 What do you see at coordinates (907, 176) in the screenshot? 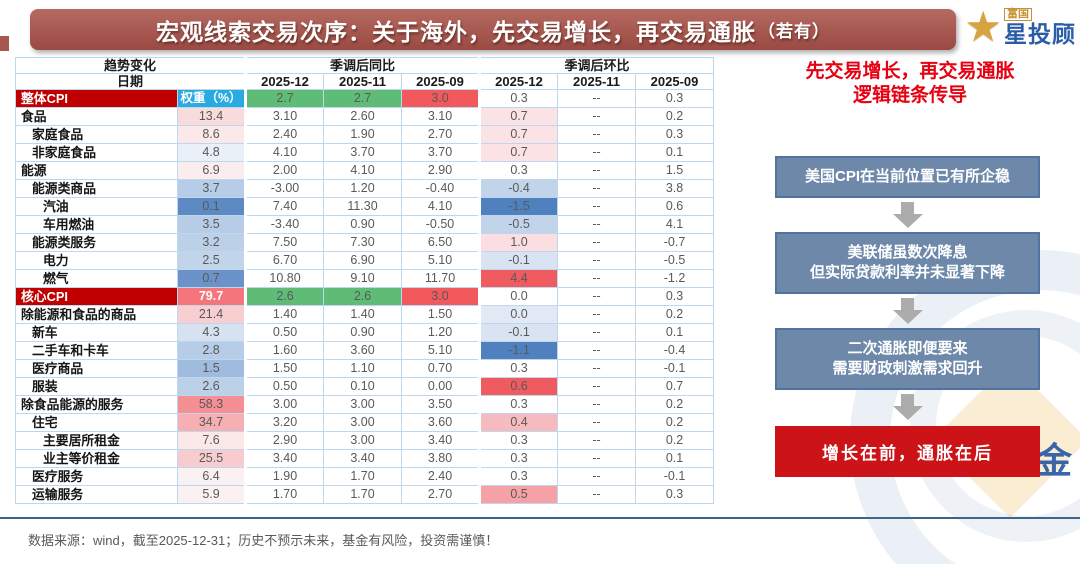
I see `flow-box-line: 美国CPI在当前位置已有所企稳` at bounding box center [907, 176].